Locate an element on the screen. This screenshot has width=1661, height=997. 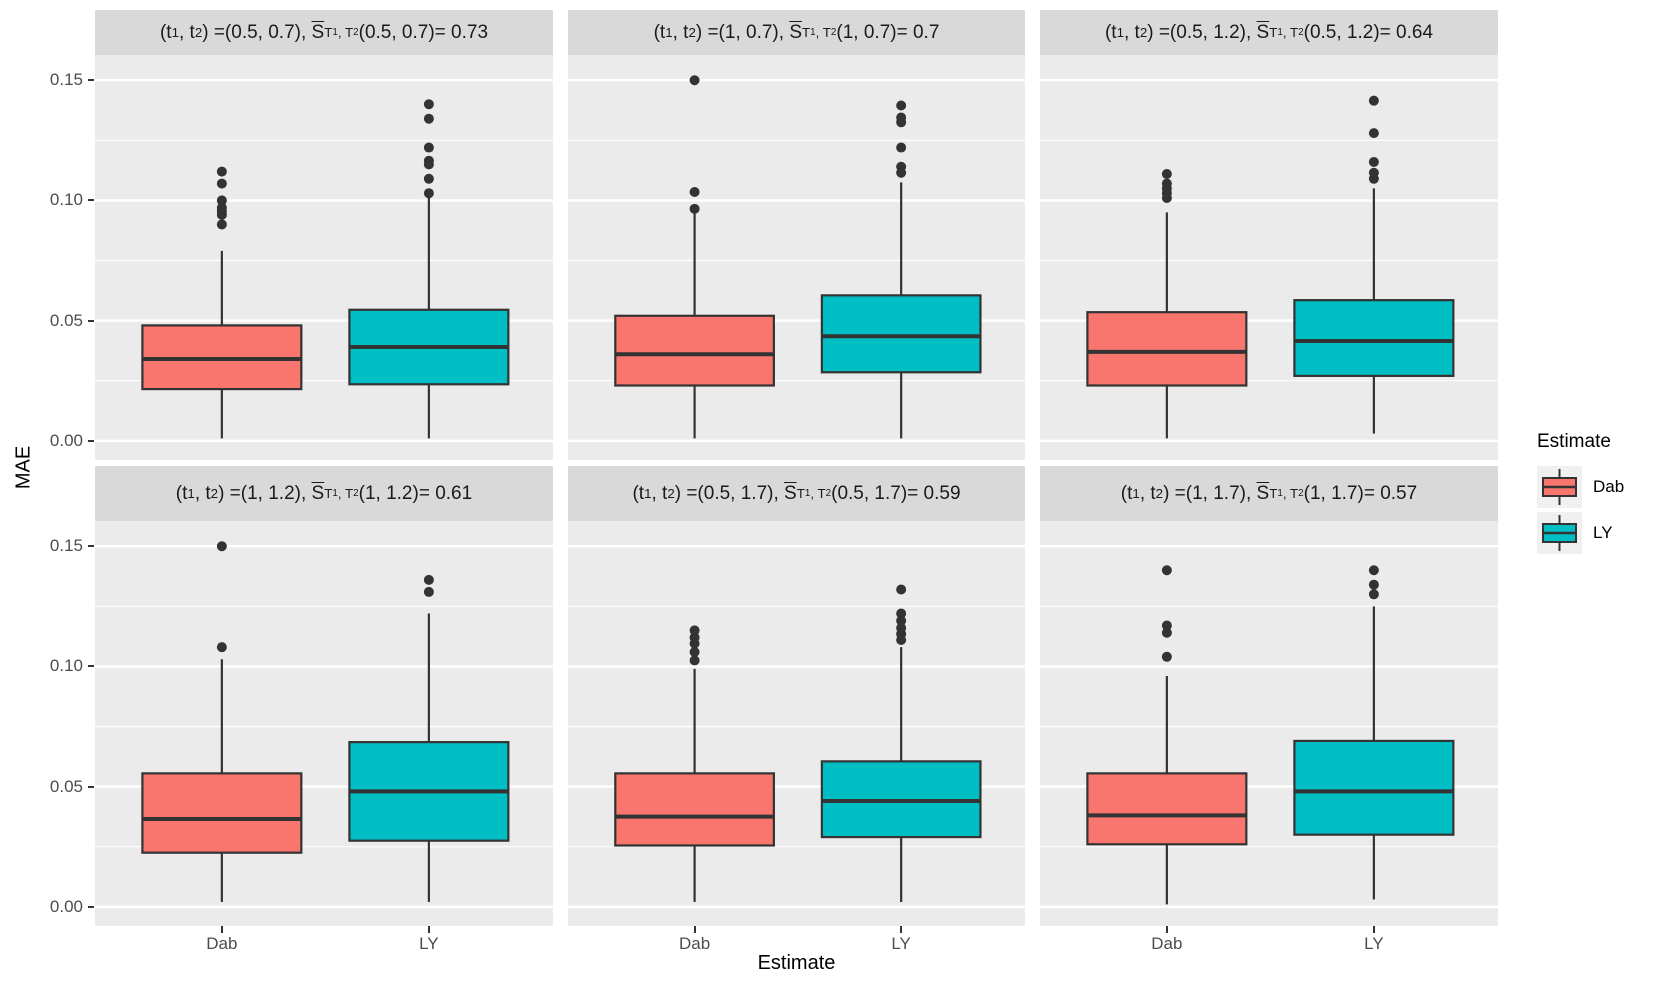
legend-item-label: LY is located at coordinates (1603, 532).